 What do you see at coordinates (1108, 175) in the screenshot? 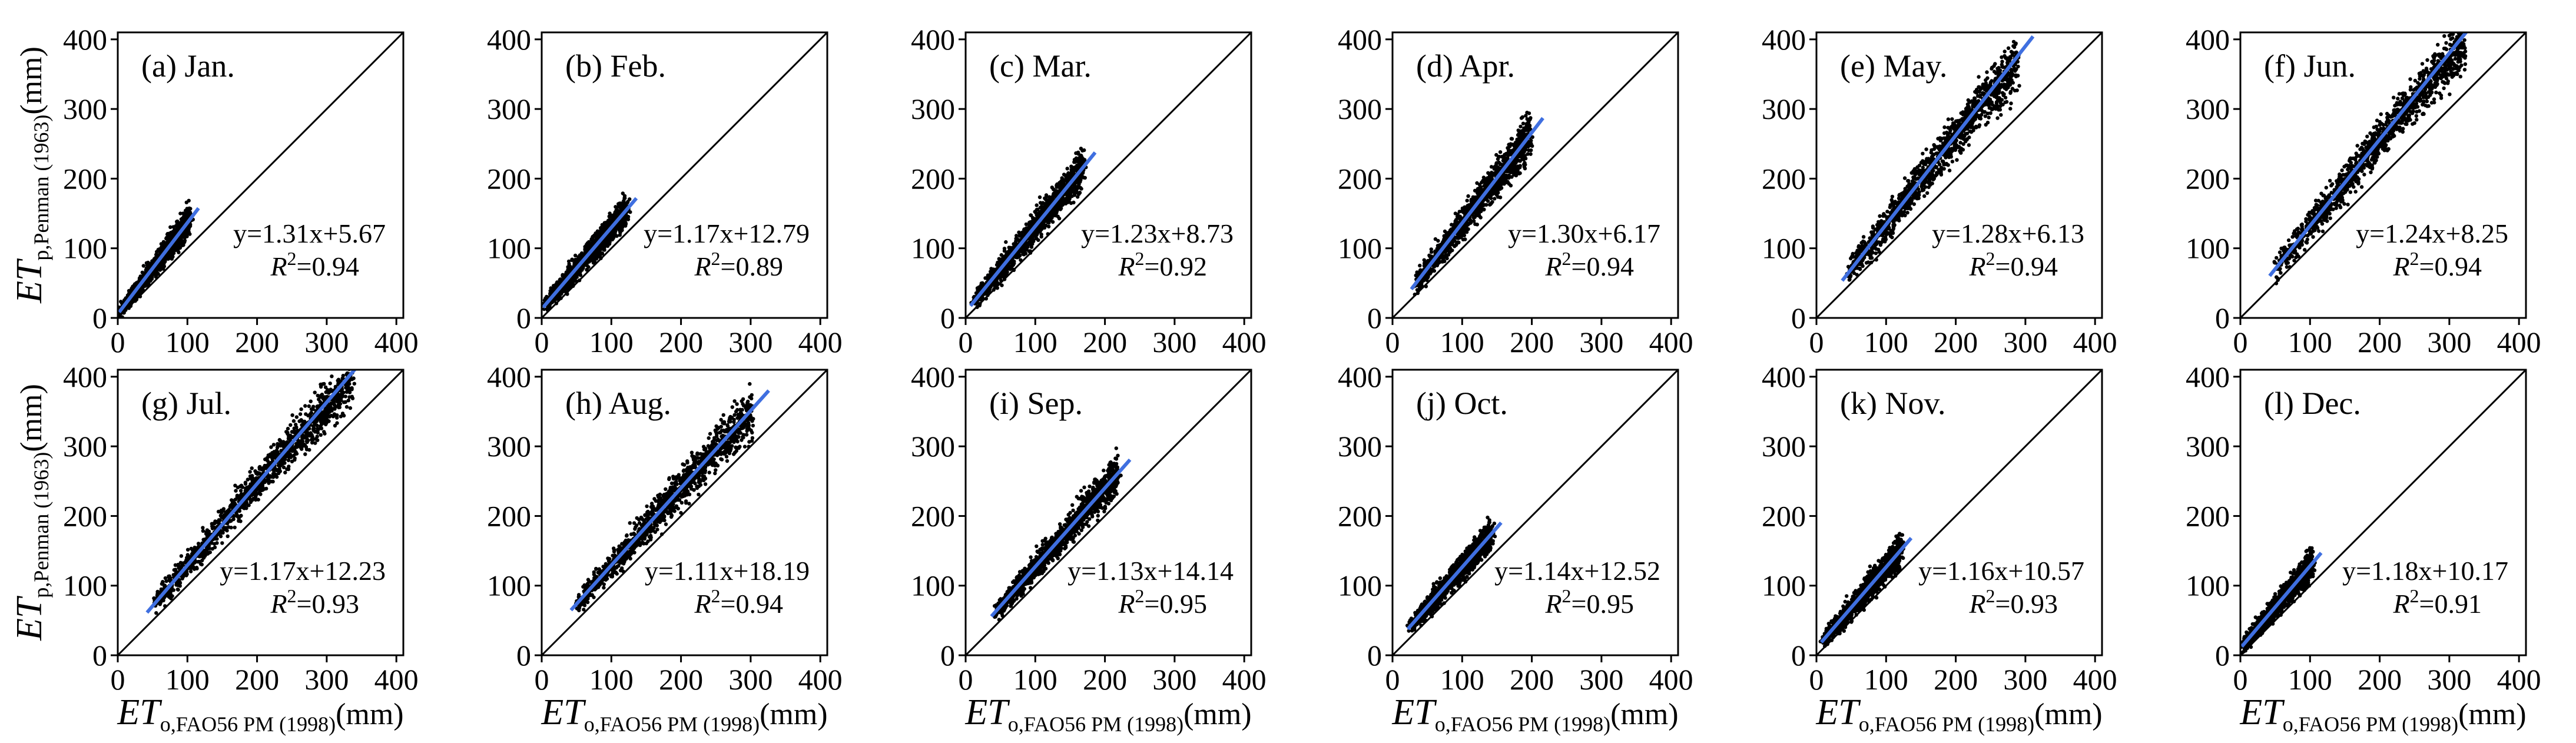
I see `plot-frame` at bounding box center [1108, 175].